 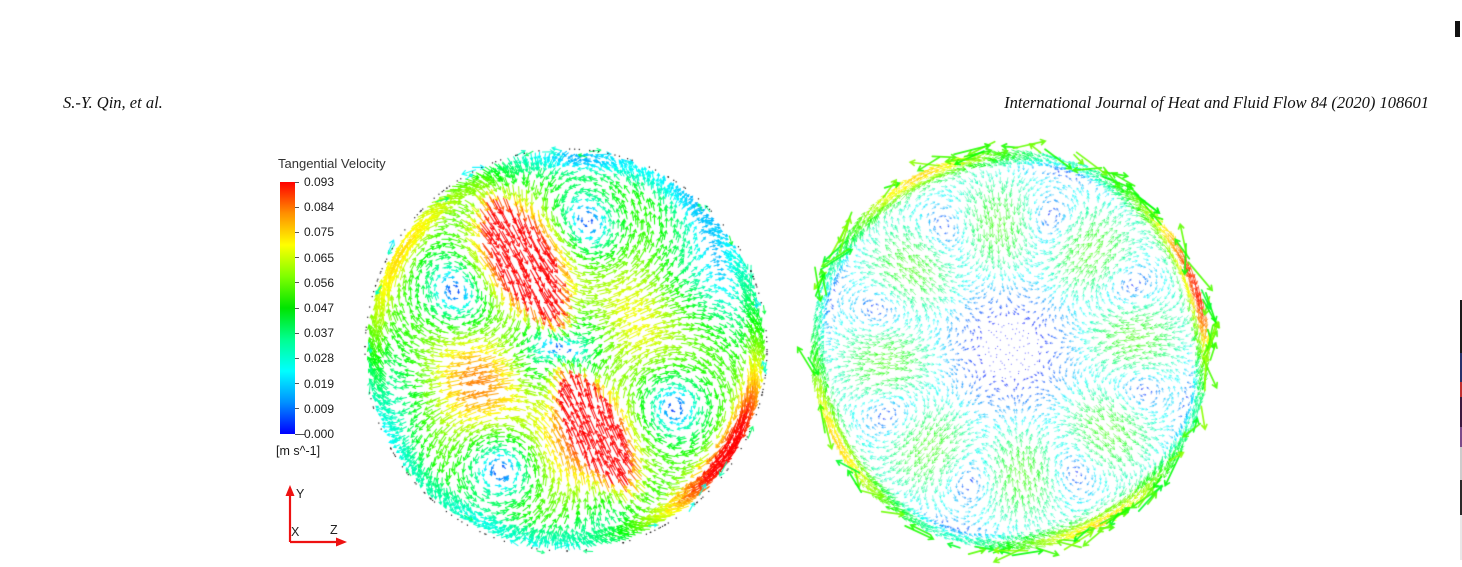 What do you see at coordinates (316, 516) in the screenshot?
I see `axis-triad: Y X Z` at bounding box center [316, 516].